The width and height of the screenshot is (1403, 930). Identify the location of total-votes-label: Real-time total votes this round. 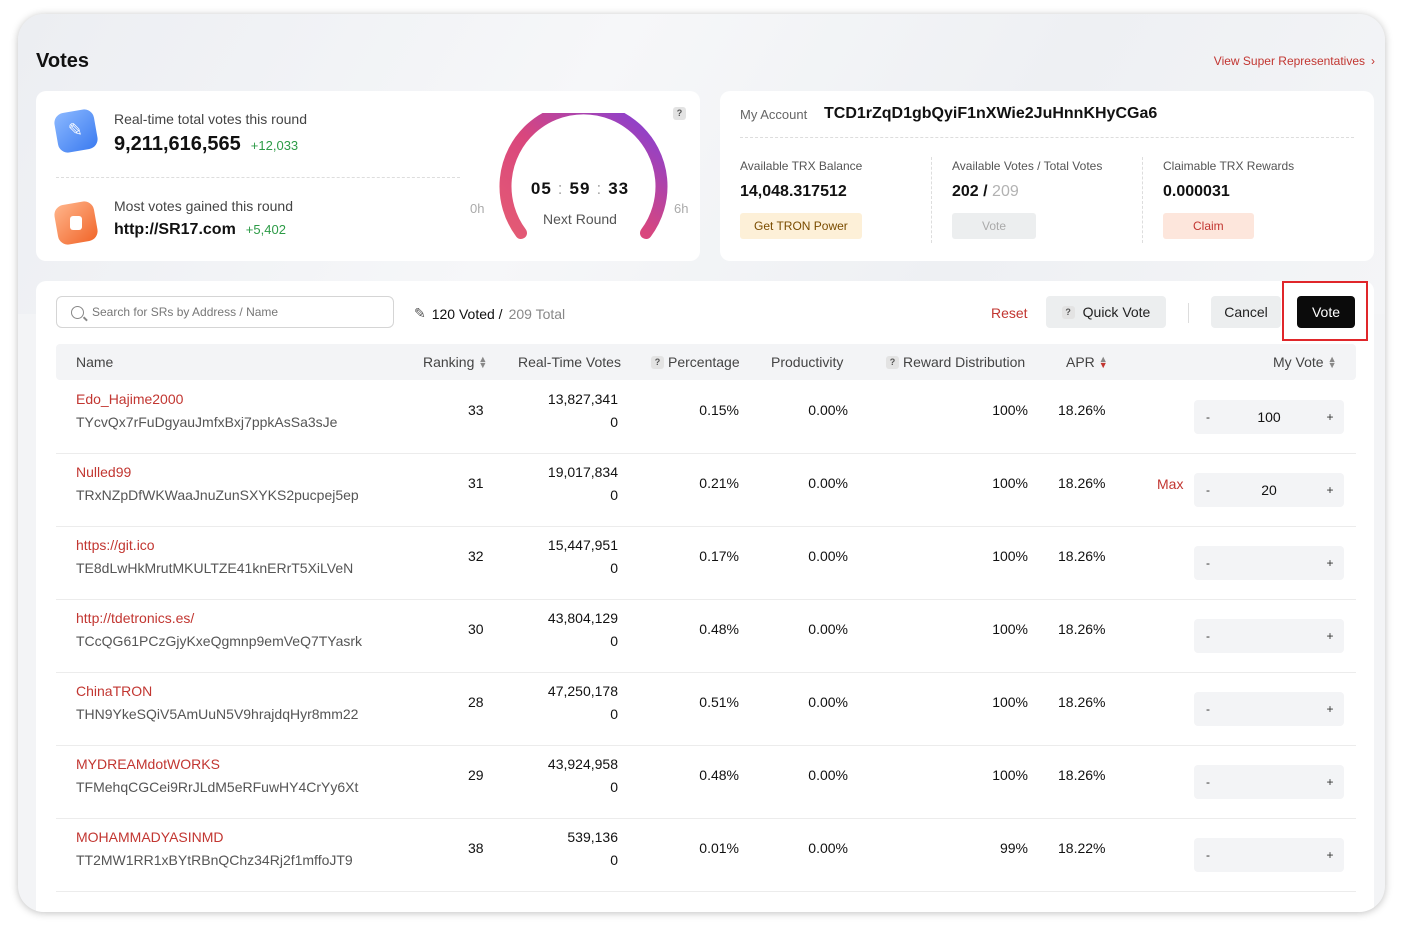
(210, 119).